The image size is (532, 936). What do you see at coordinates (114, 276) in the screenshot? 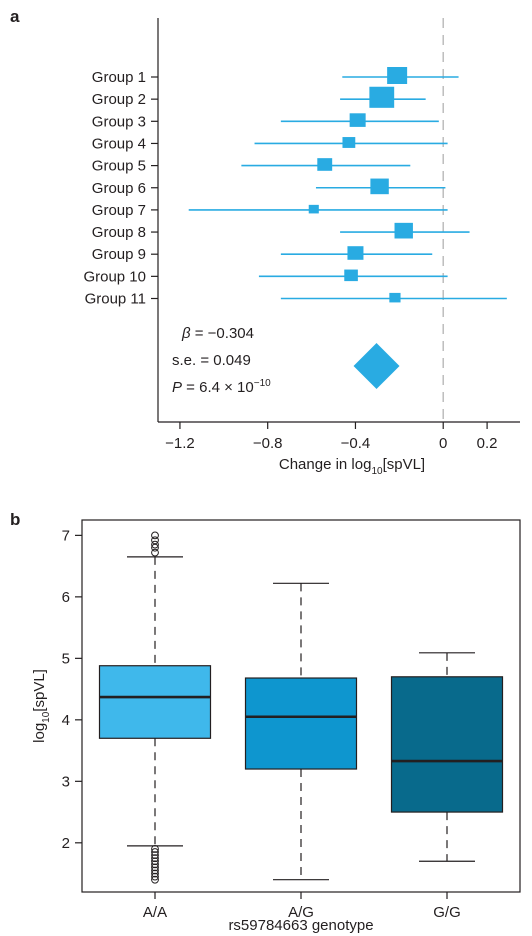
I see `group-label: Group 10` at bounding box center [114, 276].